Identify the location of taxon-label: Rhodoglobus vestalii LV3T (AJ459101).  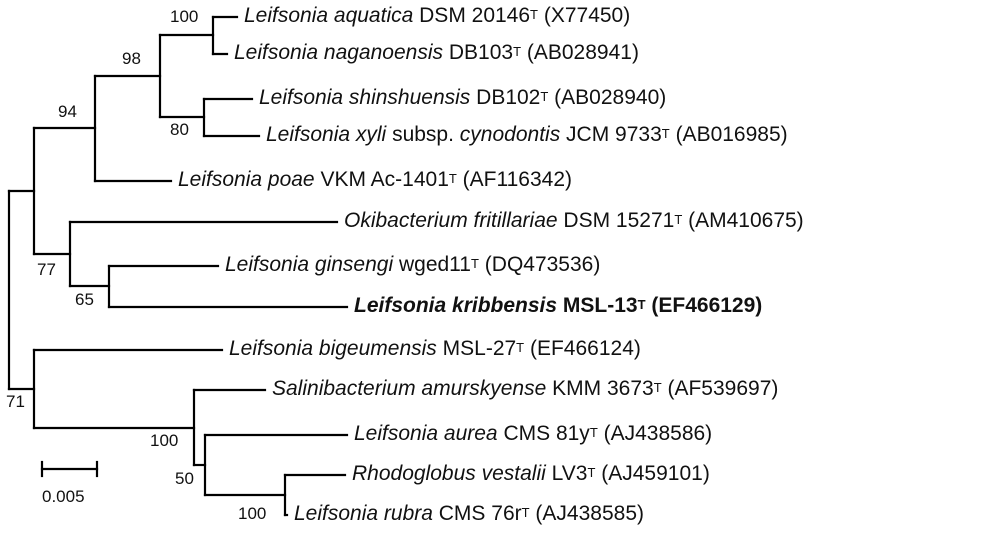
(531, 474).